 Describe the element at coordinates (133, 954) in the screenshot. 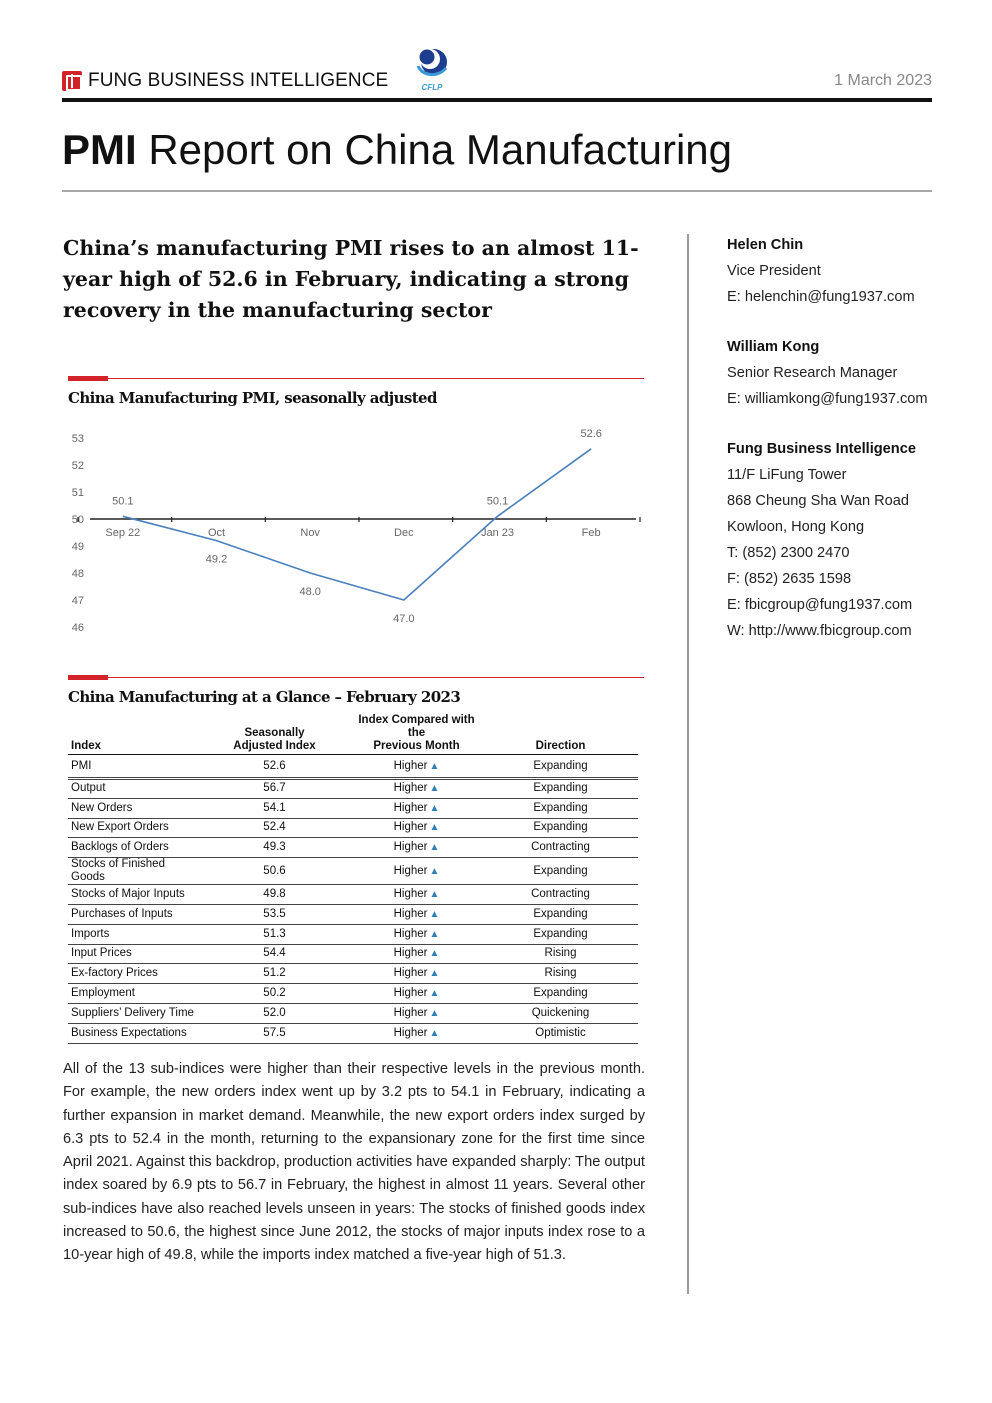

I see `row-index-name: Input Prices` at that location.